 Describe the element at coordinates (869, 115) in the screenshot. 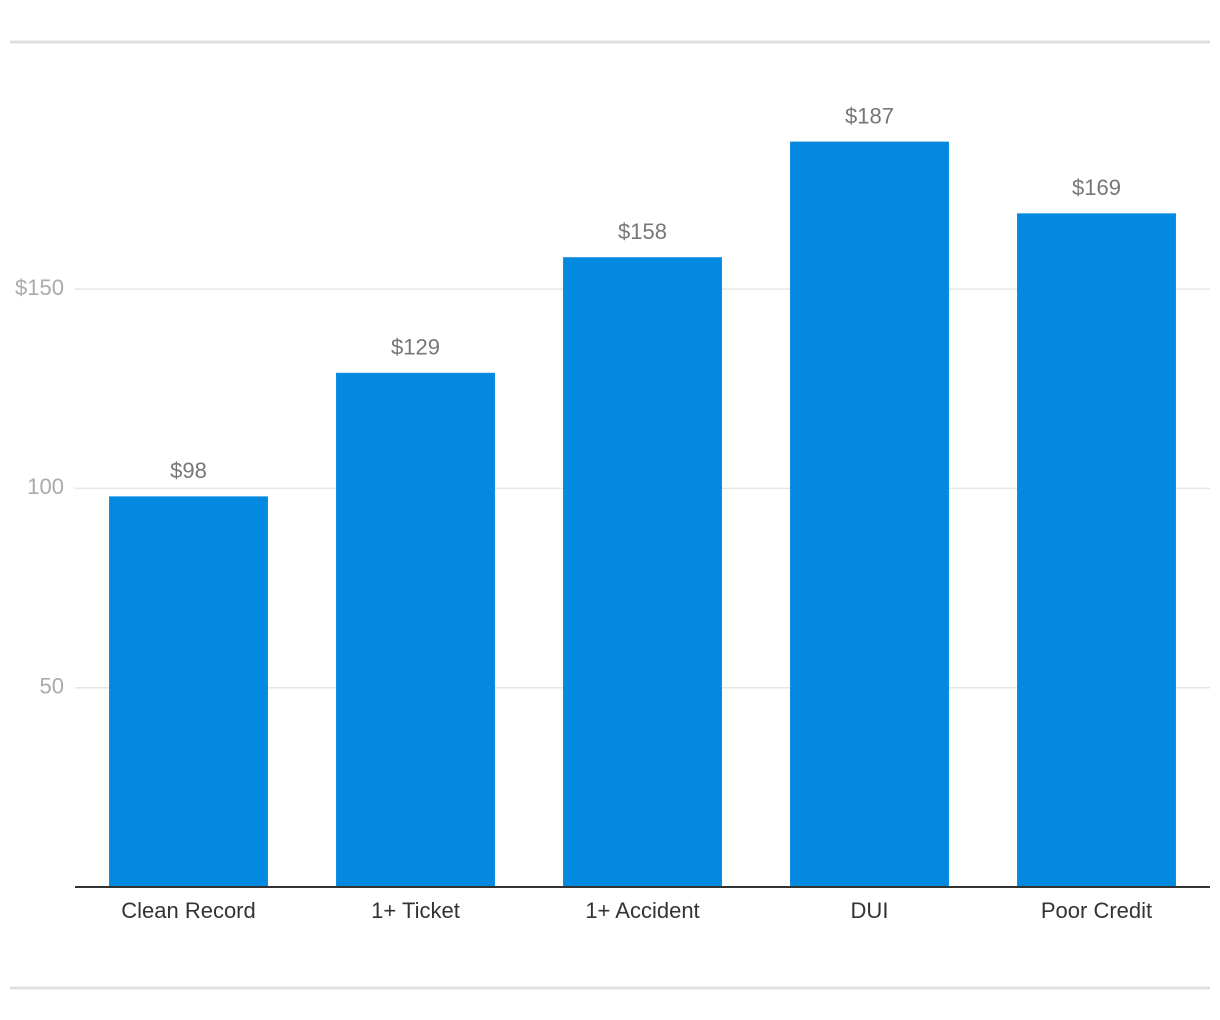

I see `value-label: $187` at that location.